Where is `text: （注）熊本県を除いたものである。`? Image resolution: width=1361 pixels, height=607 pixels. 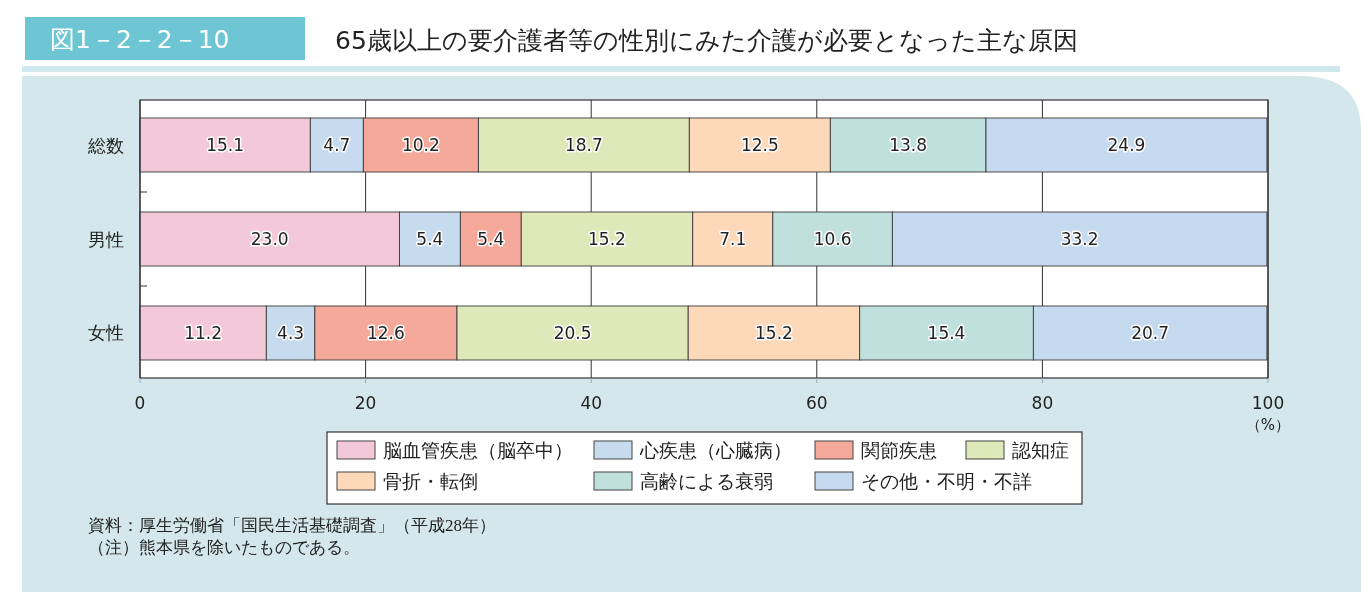
text: （注）熊本県を除いたものである。 is located at coordinates (224, 547).